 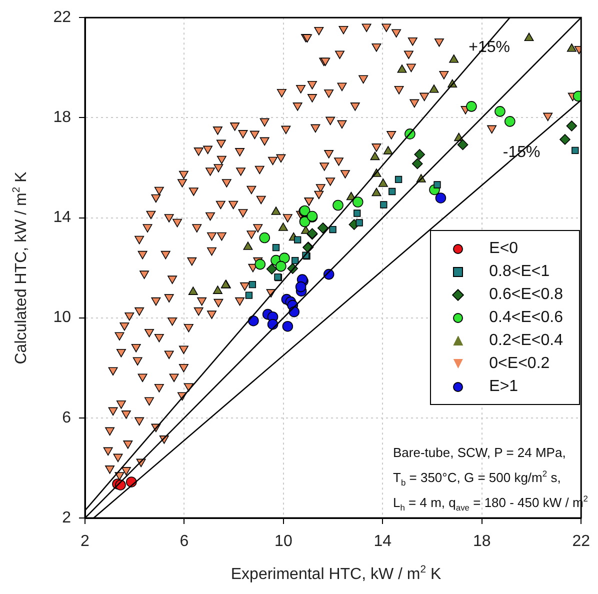 What do you see at coordinates (503, 249) in the screenshot?
I see `legend-label: E<0` at bounding box center [503, 249].